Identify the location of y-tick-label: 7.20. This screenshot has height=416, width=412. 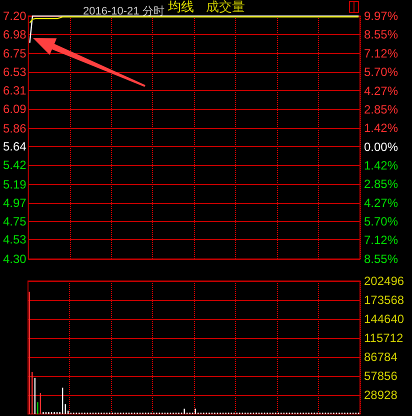
(14, 16).